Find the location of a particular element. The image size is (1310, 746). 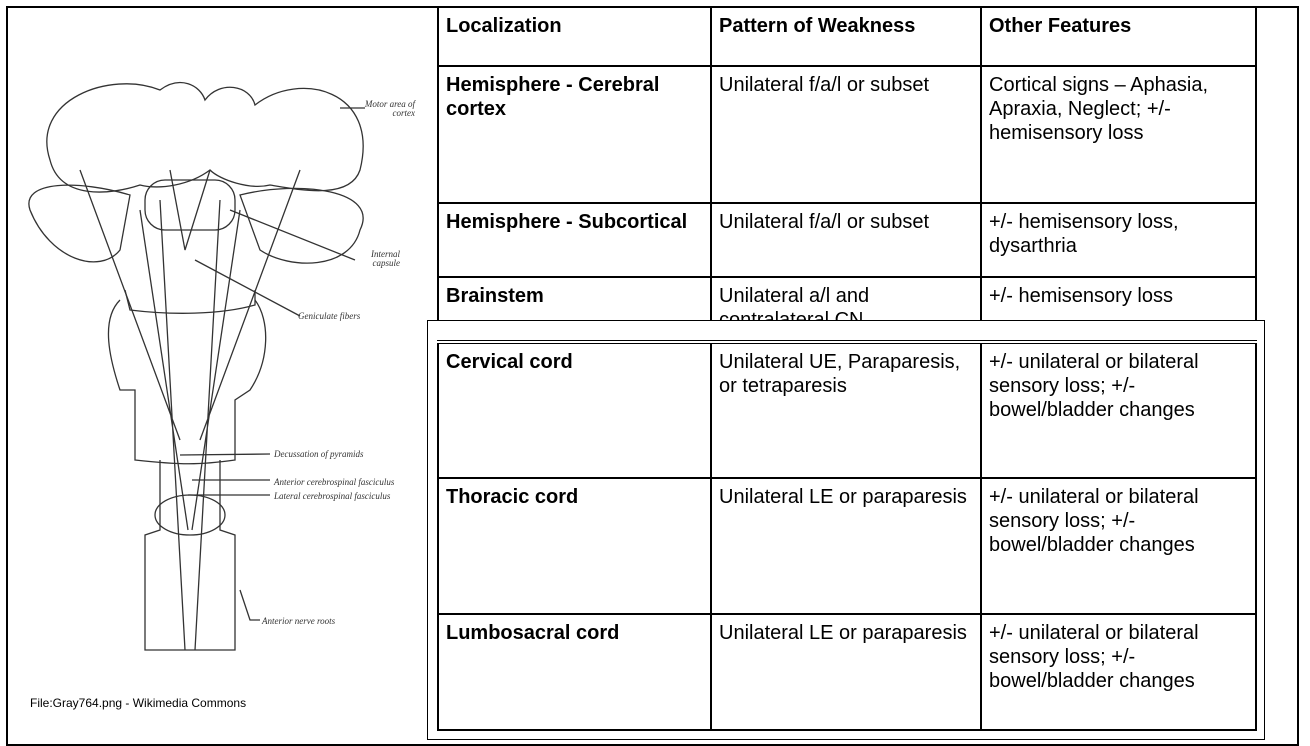

header-text: Localization is located at coordinates (504, 26).